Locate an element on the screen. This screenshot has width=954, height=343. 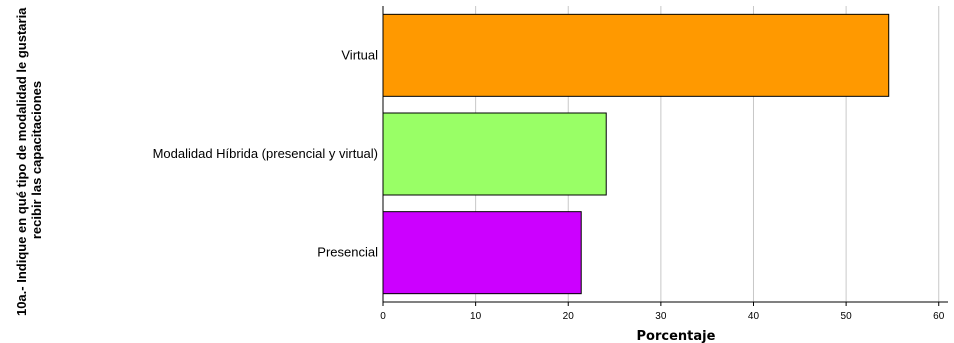
x-tick-label-20: 20 is located at coordinates (569, 316).